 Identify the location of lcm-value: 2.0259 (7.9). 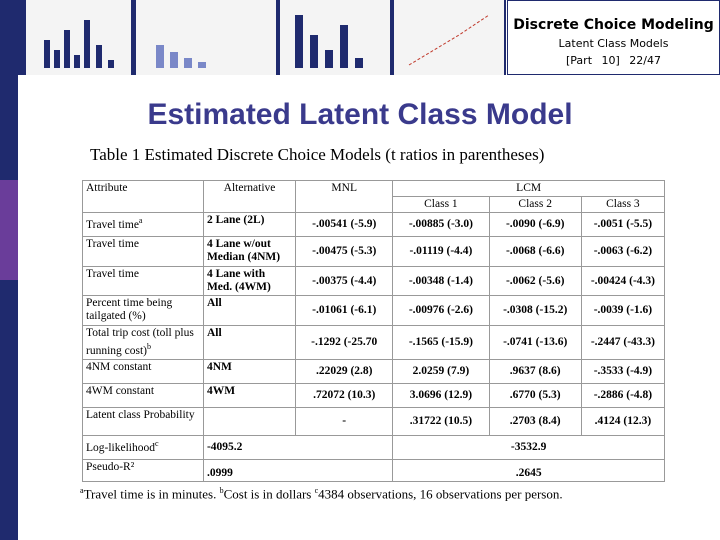
(441, 371).